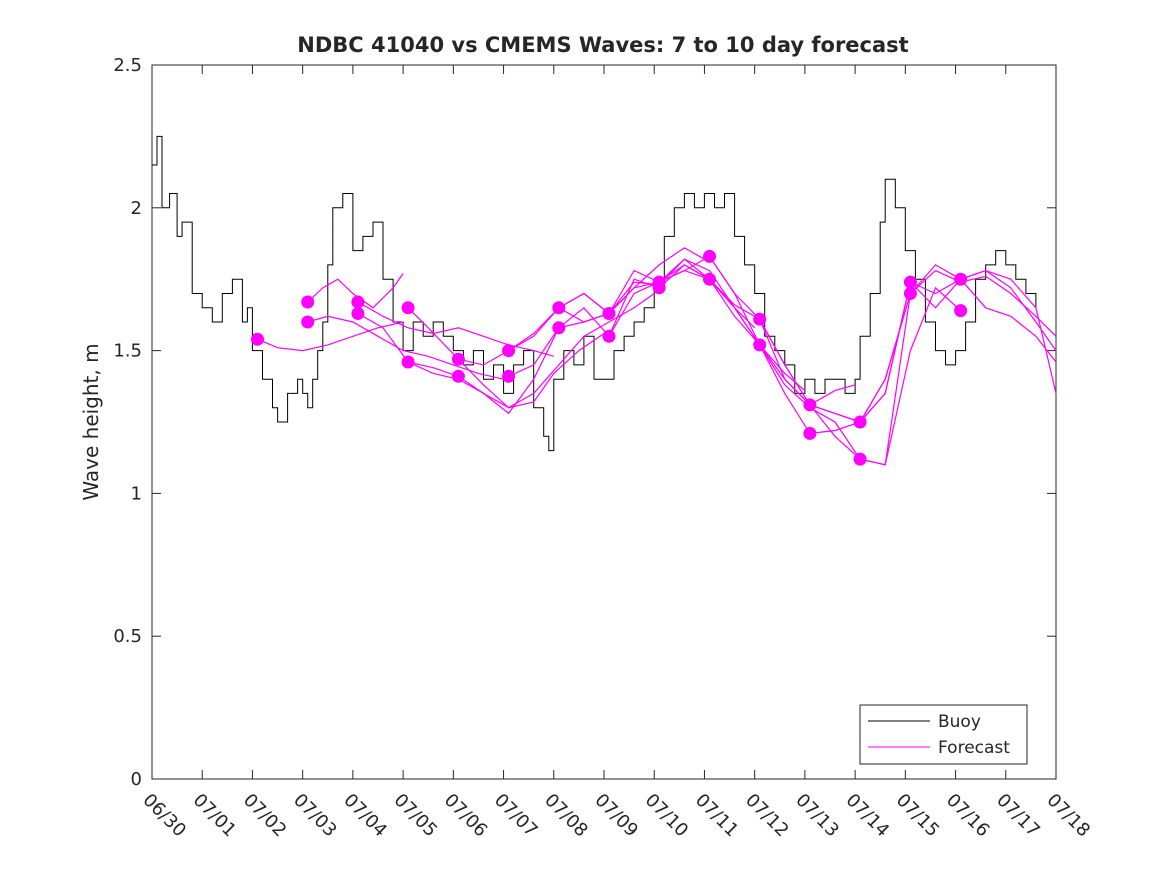 This screenshot has width=1167, height=875. I want to click on x-tick-label: 07/07, so click(516, 816).